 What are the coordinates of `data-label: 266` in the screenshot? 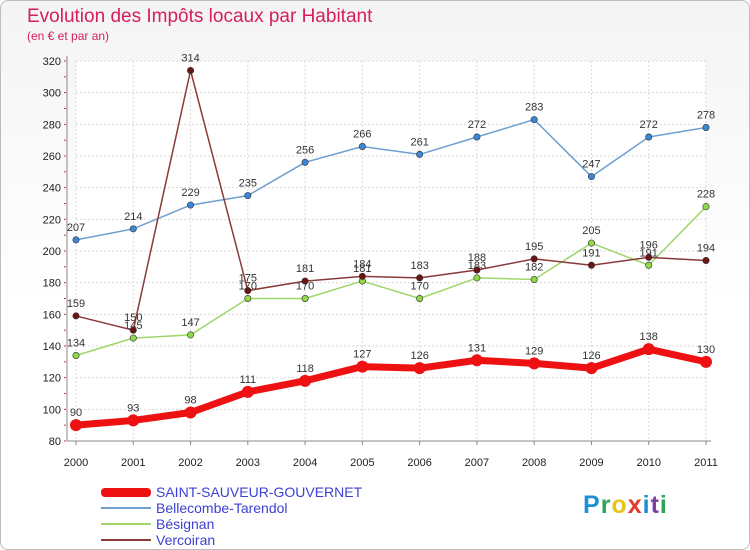 It's located at (362, 135).